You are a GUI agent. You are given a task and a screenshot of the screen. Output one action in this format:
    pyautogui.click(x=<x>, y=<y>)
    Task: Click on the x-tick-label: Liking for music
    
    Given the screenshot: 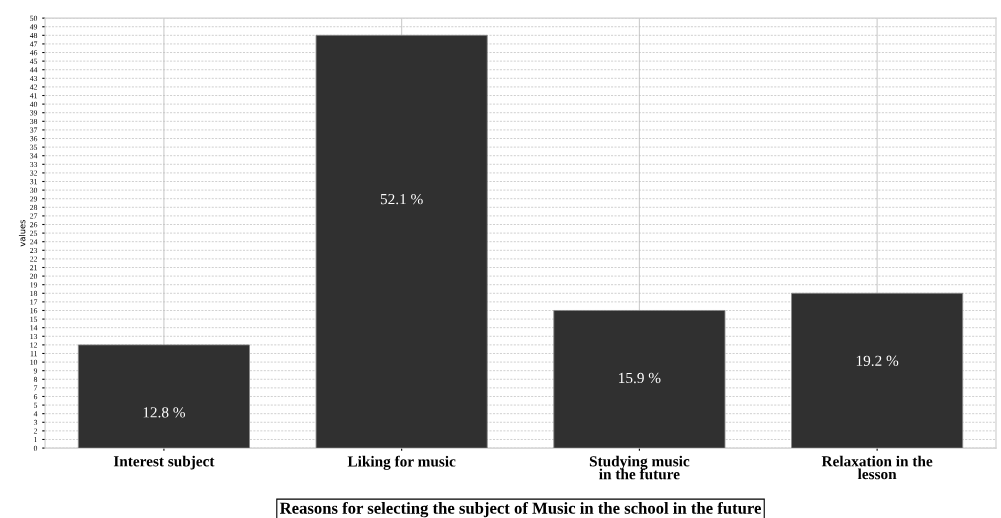 What is the action you would take?
    pyautogui.click(x=401, y=462)
    